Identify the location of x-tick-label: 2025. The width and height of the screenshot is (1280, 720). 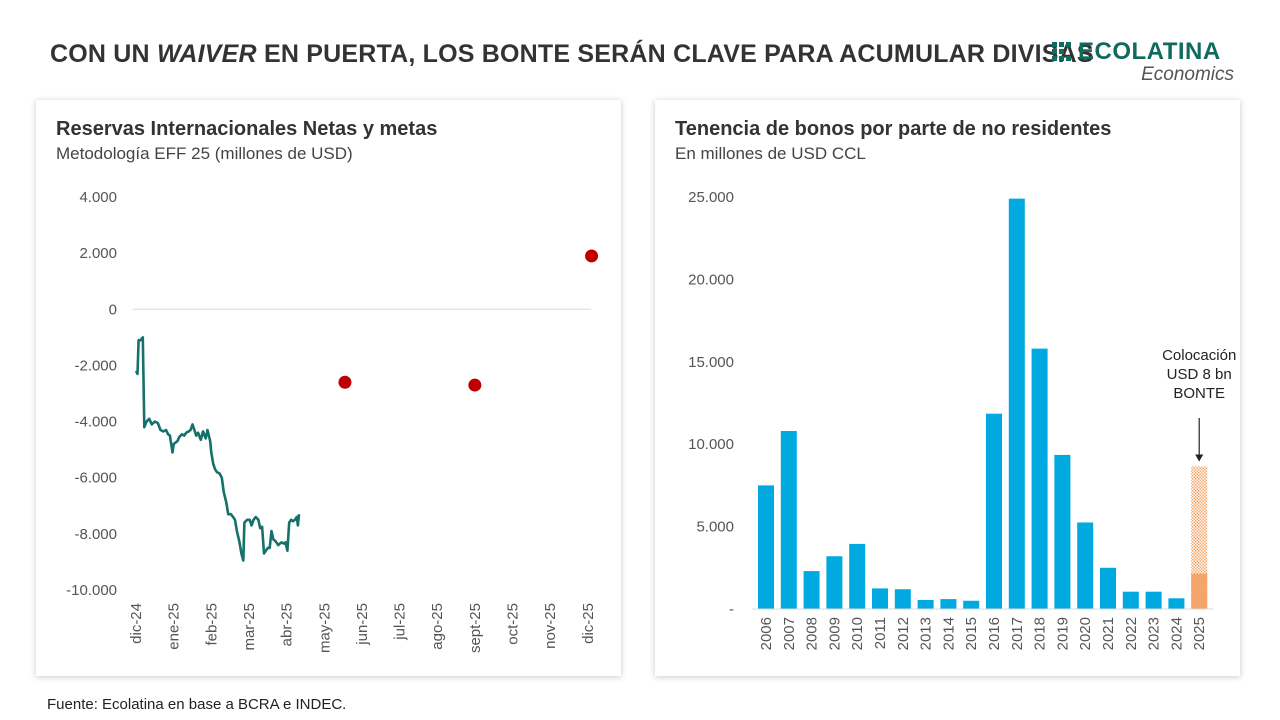
(1199, 633).